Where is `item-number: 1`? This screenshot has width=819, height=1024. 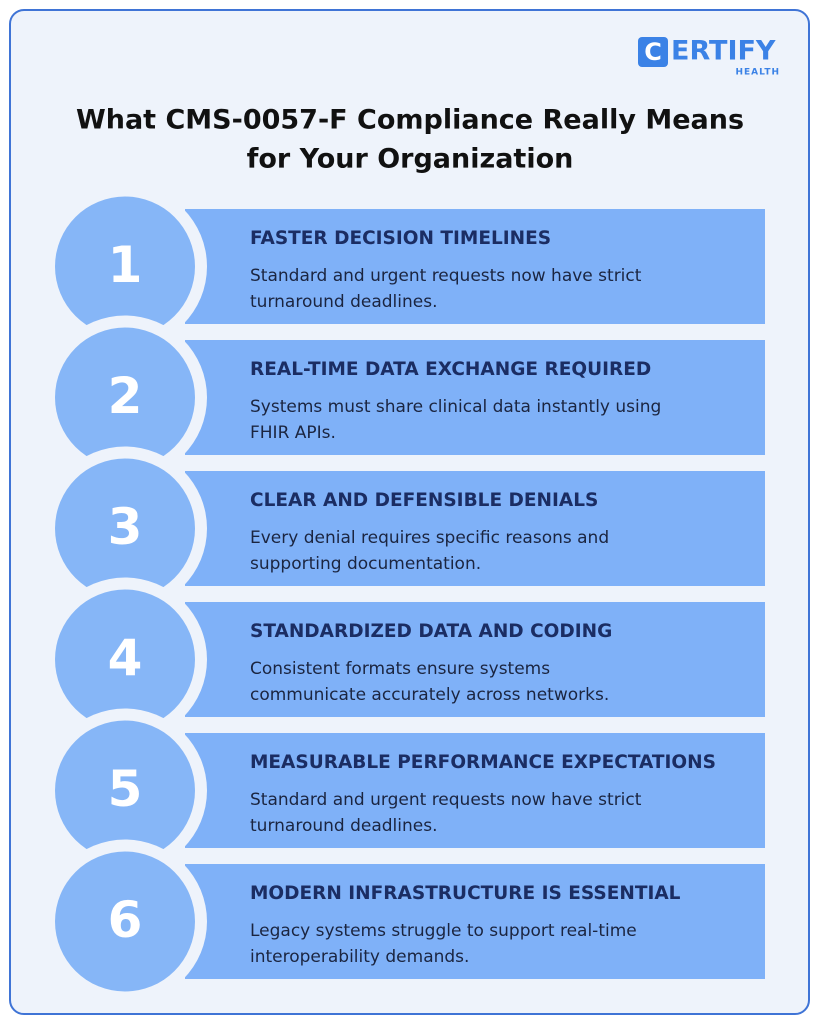 item-number: 1 is located at coordinates (125, 265).